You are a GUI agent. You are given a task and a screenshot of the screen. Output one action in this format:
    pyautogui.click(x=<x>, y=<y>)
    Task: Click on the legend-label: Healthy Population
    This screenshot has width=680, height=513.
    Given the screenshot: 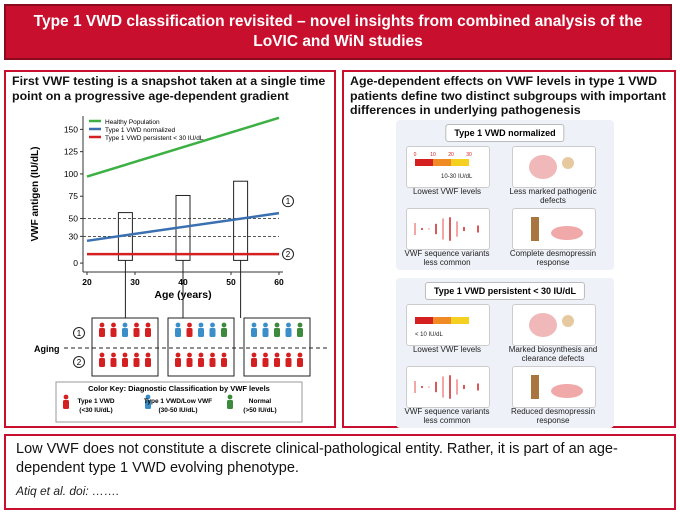 What is the action you would take?
    pyautogui.click(x=132, y=122)
    